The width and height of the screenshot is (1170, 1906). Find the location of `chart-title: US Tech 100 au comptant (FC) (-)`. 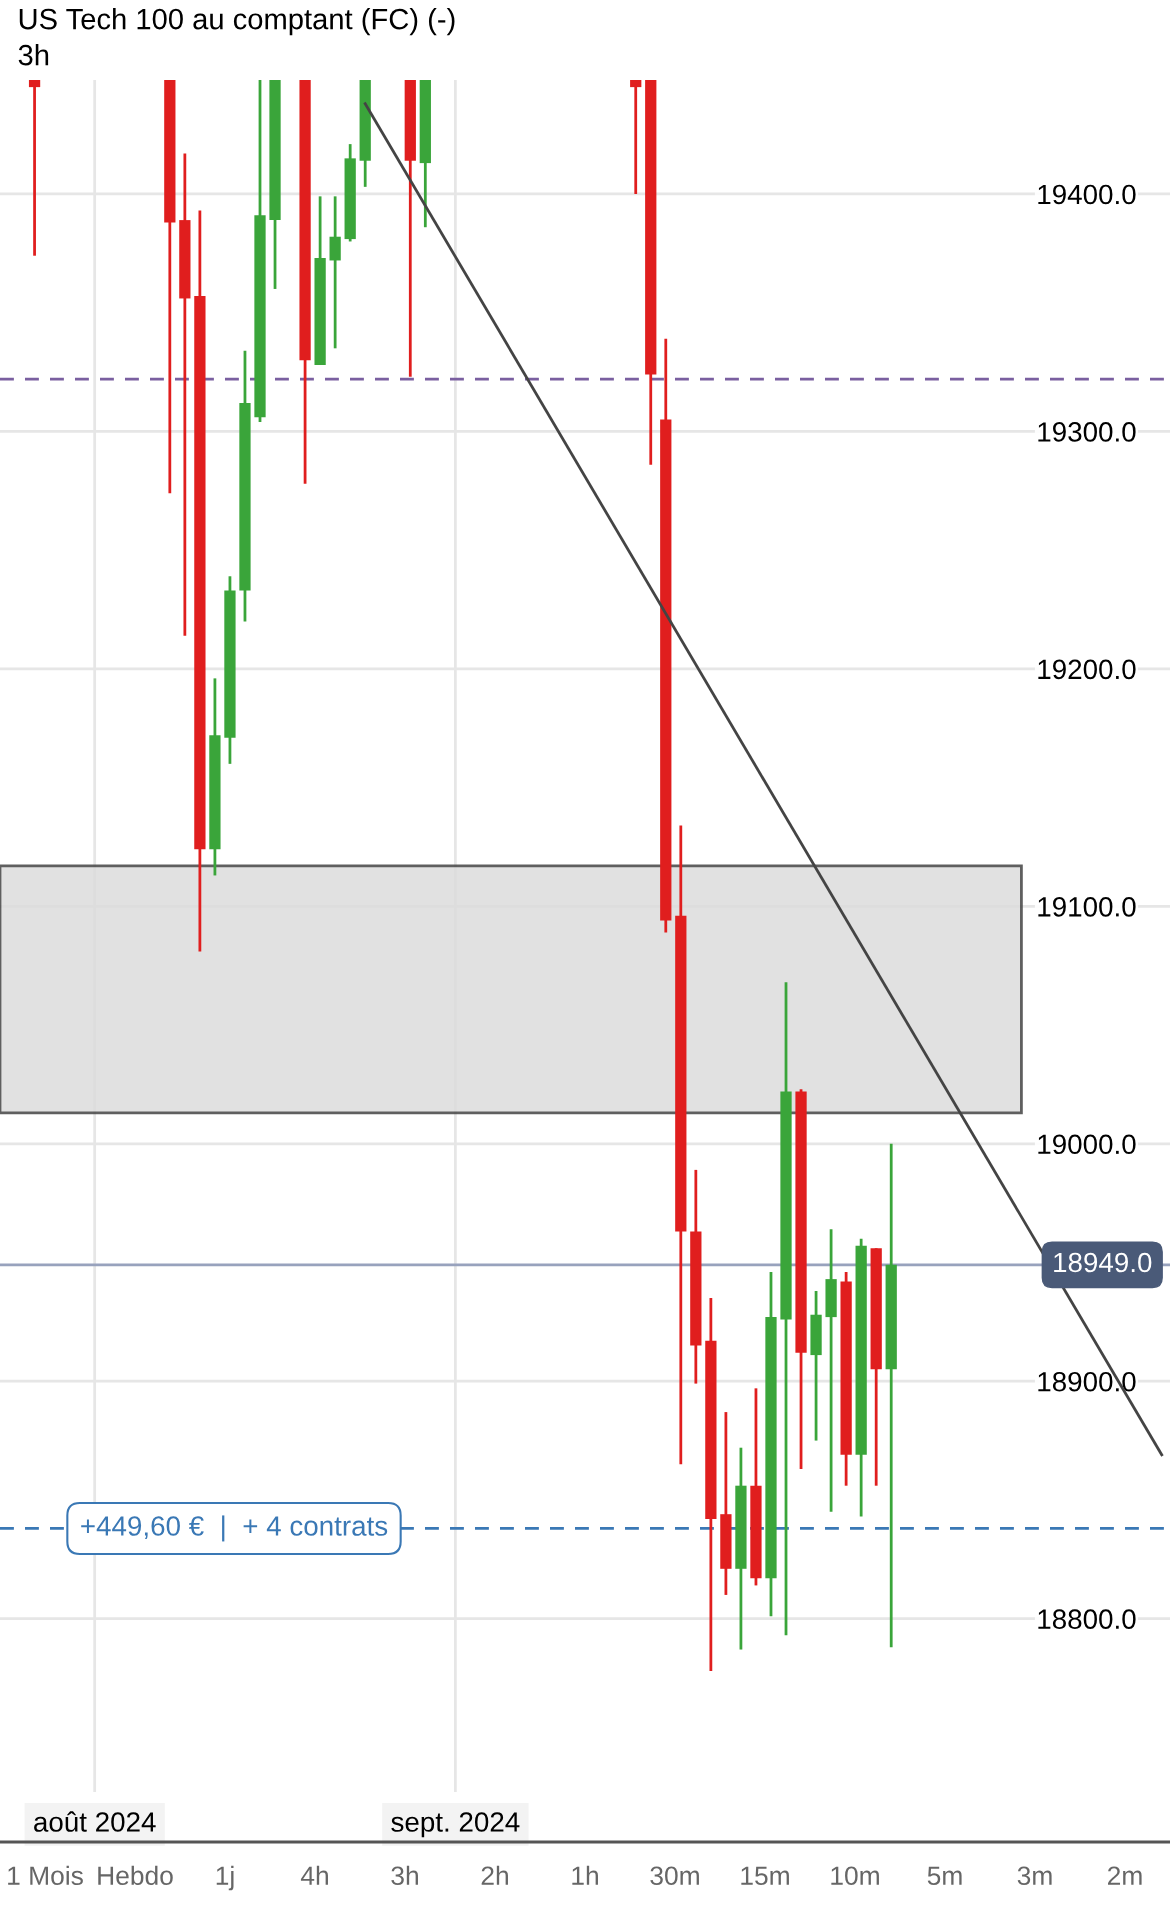

chart-title: US Tech 100 au comptant (FC) (-) is located at coordinates (237, 22).